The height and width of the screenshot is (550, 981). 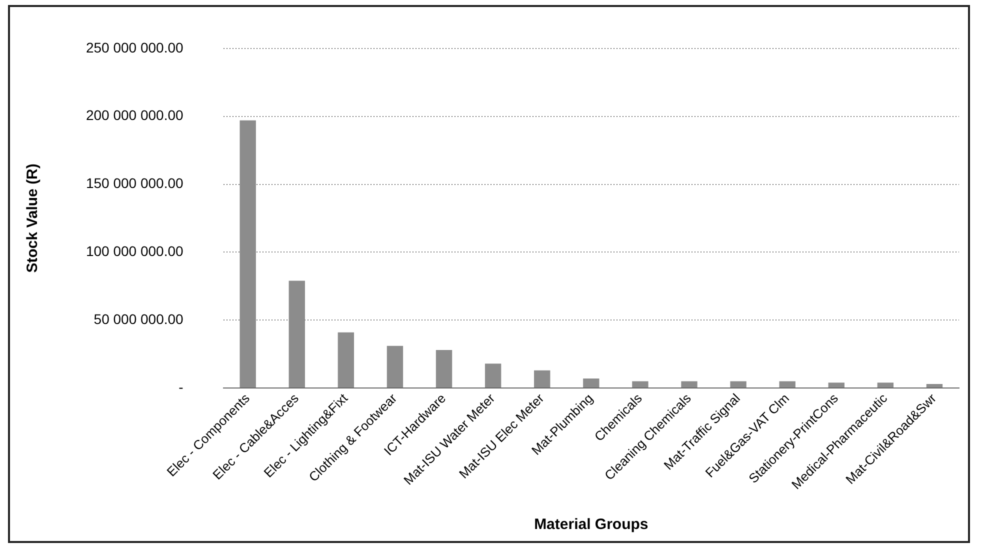 What do you see at coordinates (139, 318) in the screenshot?
I see `y-tick-label: 50 000 000.00` at bounding box center [139, 318].